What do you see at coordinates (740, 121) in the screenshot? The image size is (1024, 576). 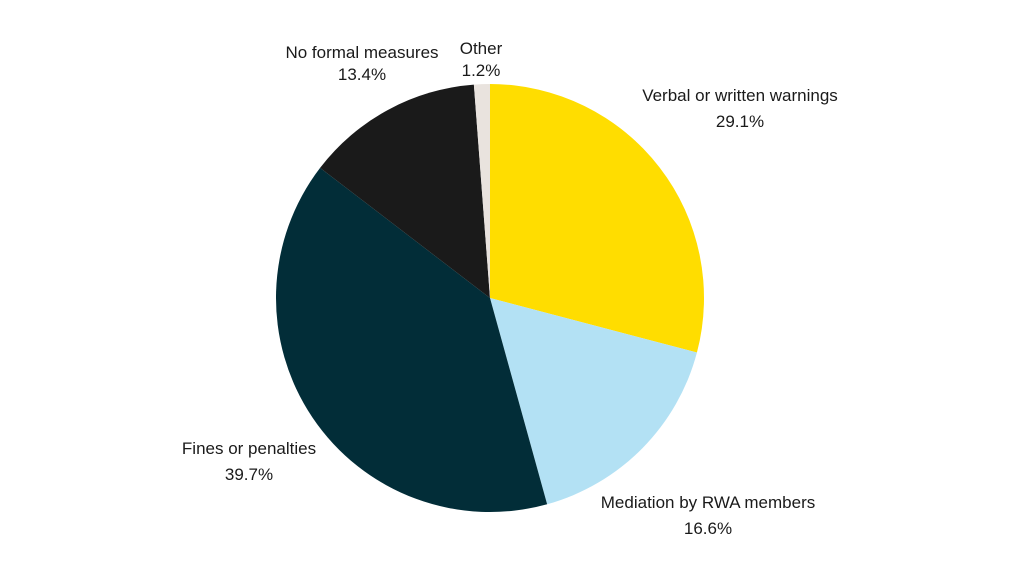 I see `value-verbal-warnings: 29.1%` at bounding box center [740, 121].